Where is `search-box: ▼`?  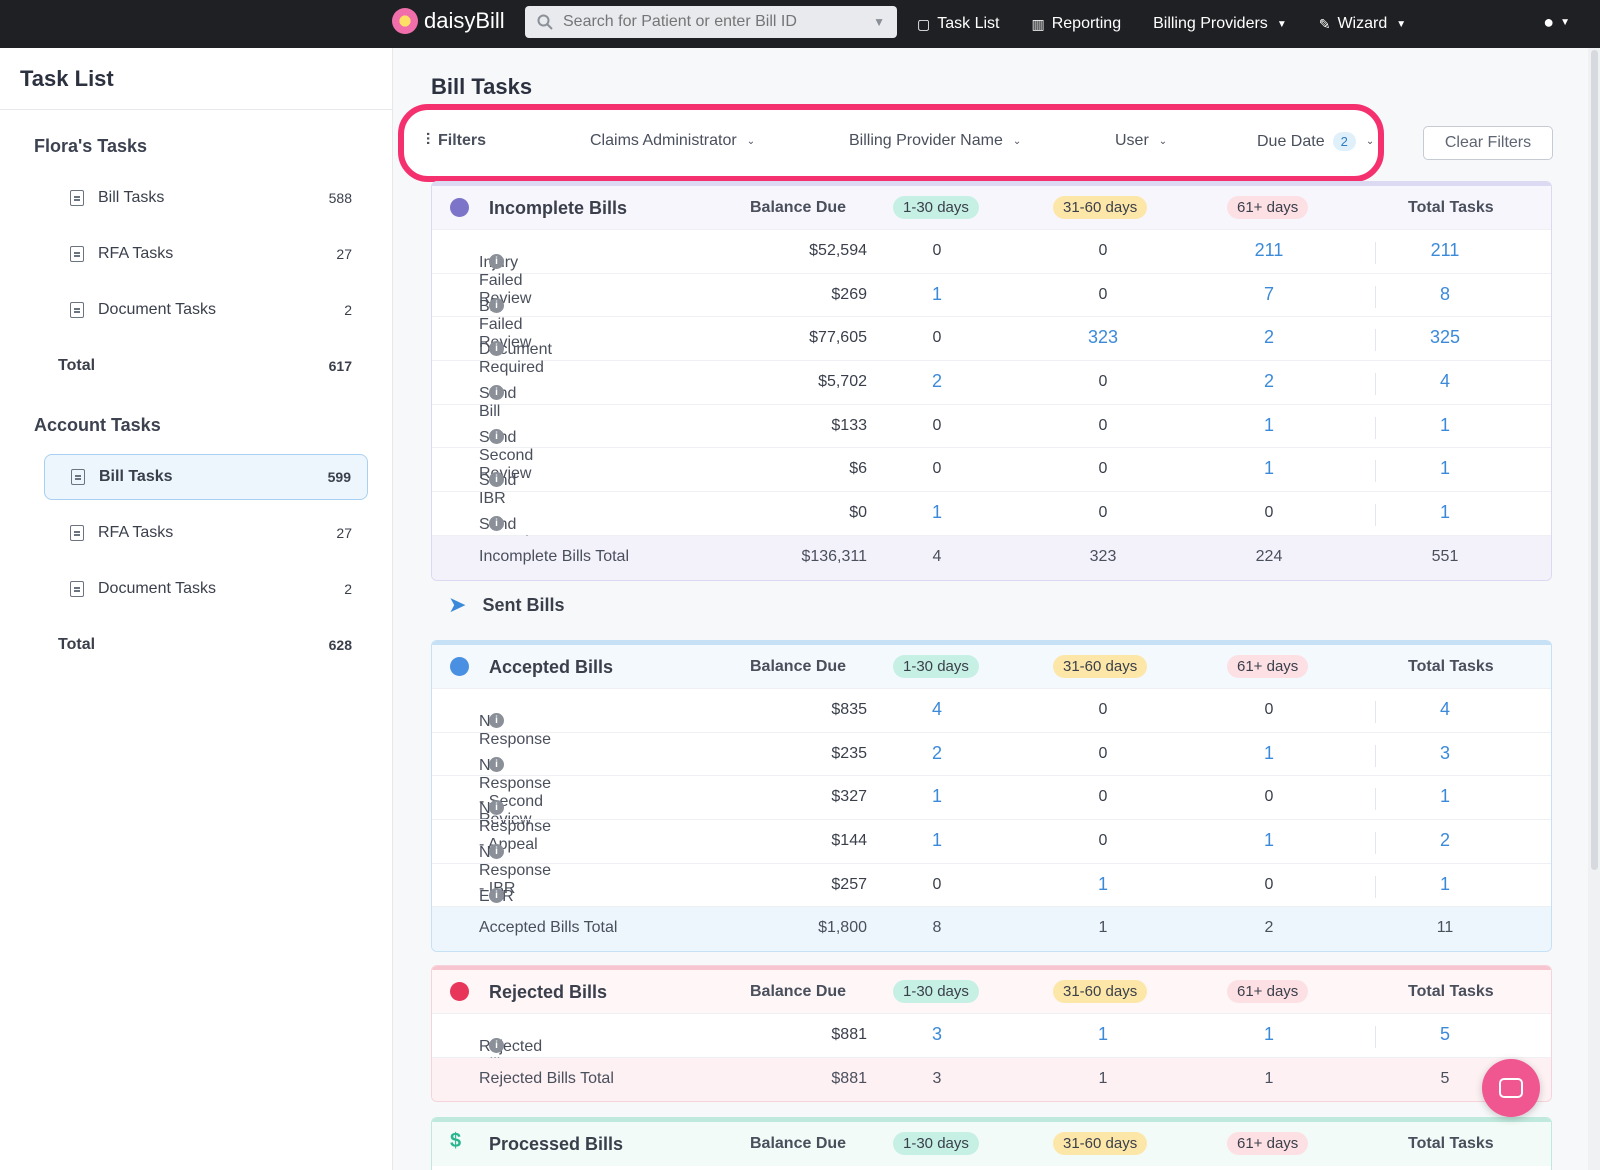 search-box: ▼ is located at coordinates (711, 22).